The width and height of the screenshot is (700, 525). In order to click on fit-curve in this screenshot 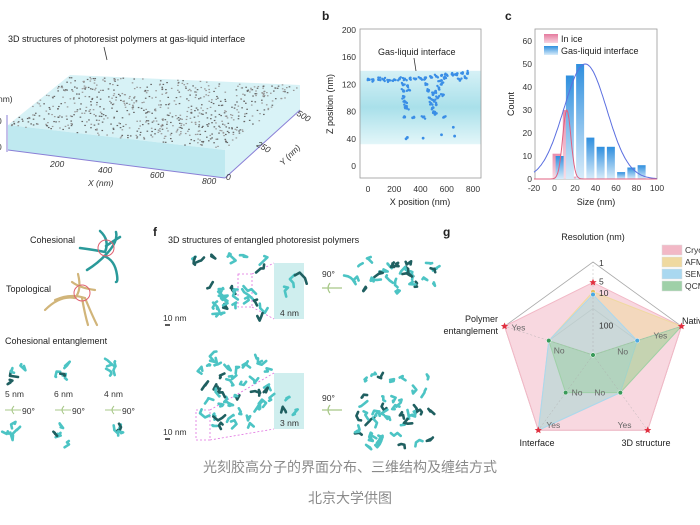, I will do `click(595, 144)`.